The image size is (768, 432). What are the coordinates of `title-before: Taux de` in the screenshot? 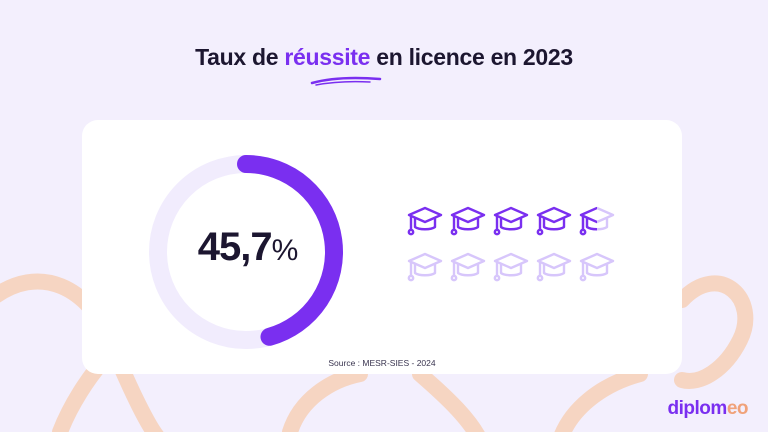 It's located at (237, 57).